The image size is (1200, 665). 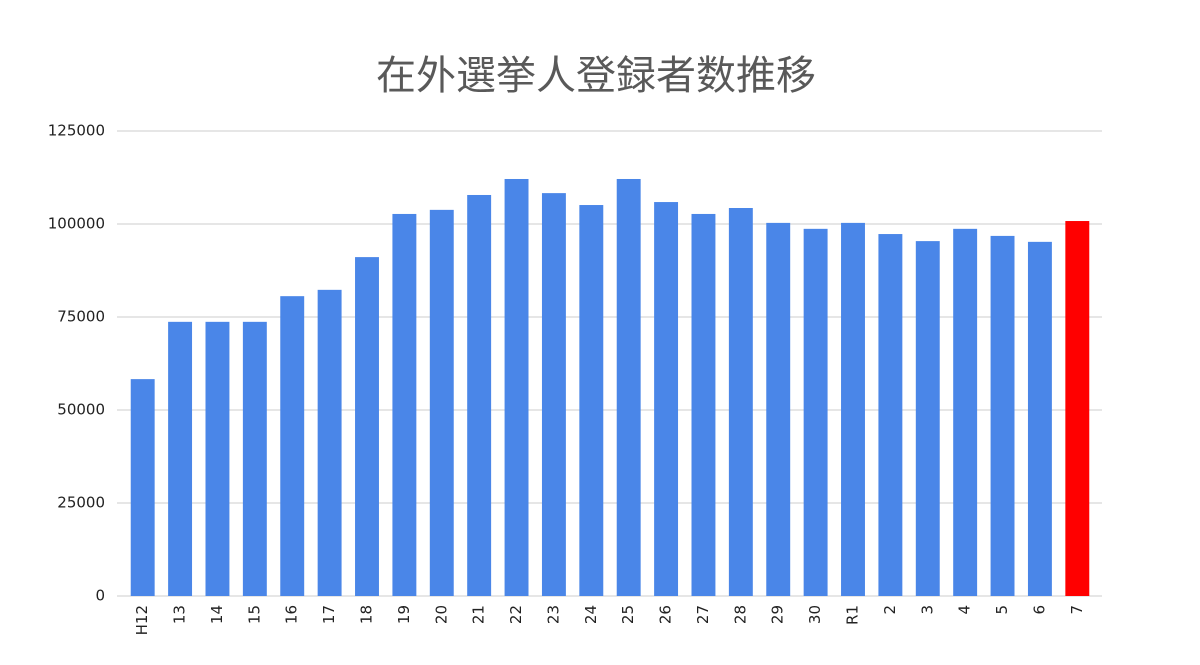 I want to click on x-tick-label: 4, so click(x=965, y=610).